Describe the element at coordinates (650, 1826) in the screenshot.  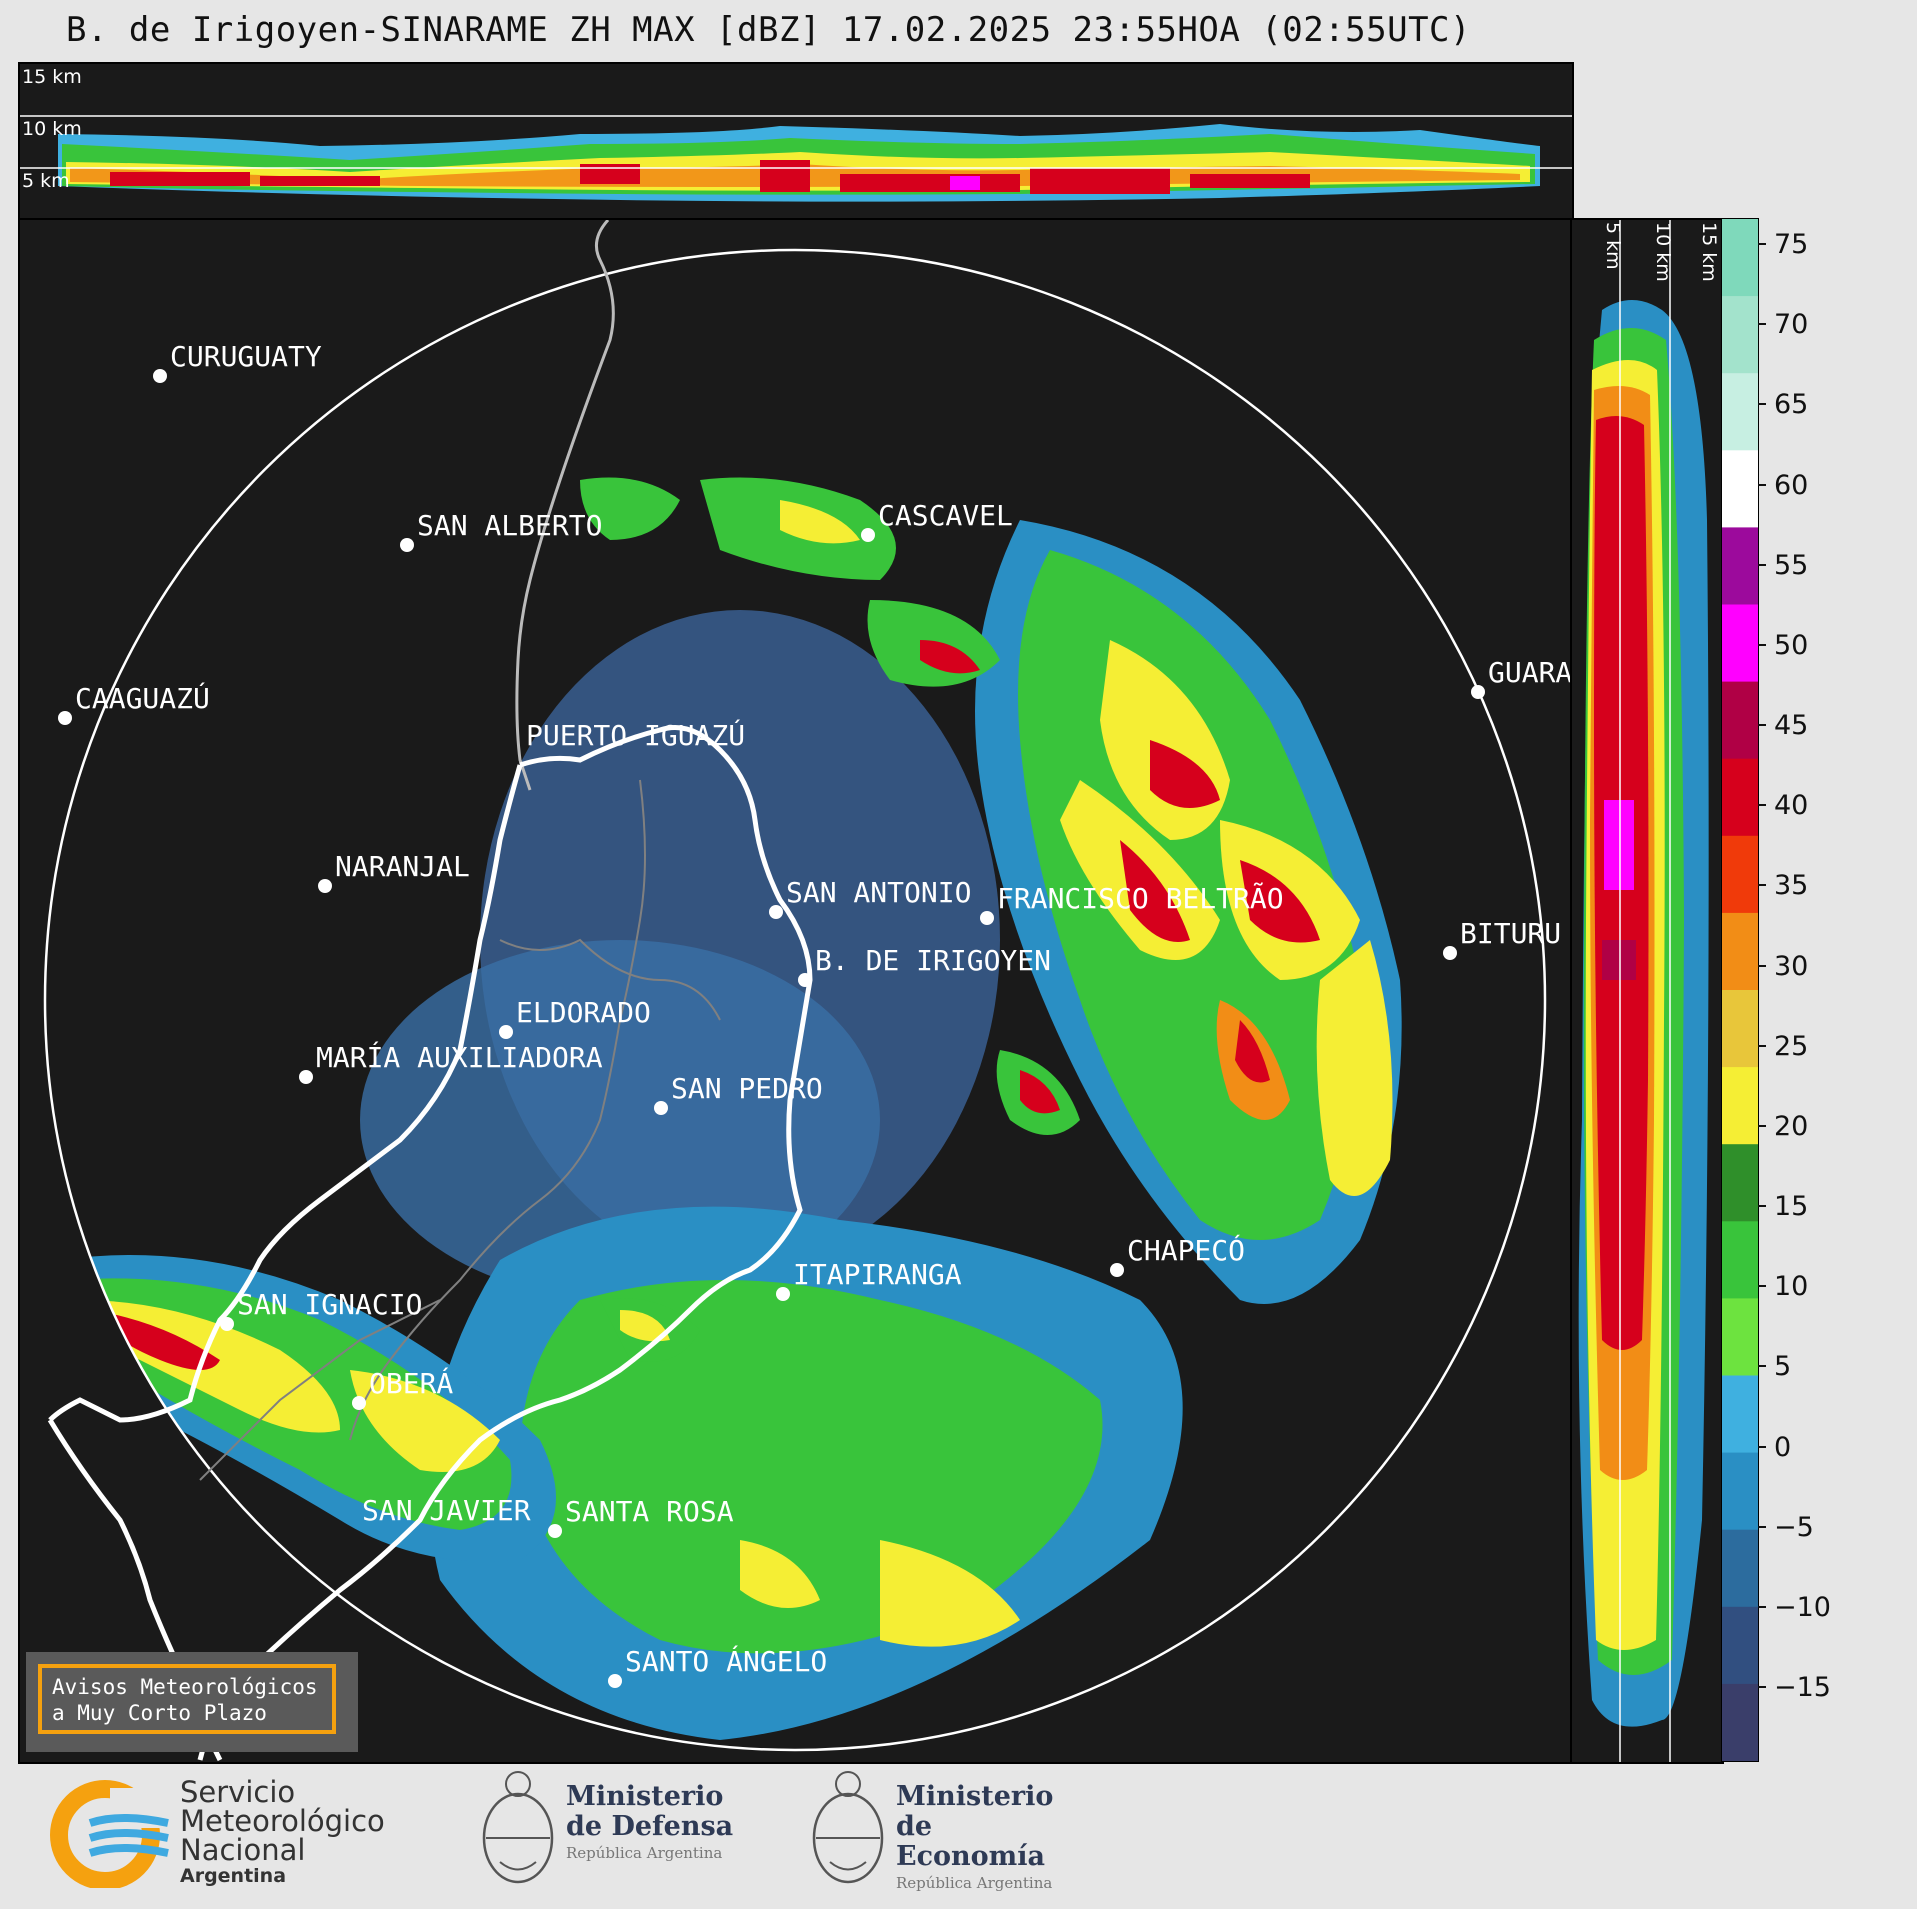
I see `defensa-line2: de Defensa` at that location.